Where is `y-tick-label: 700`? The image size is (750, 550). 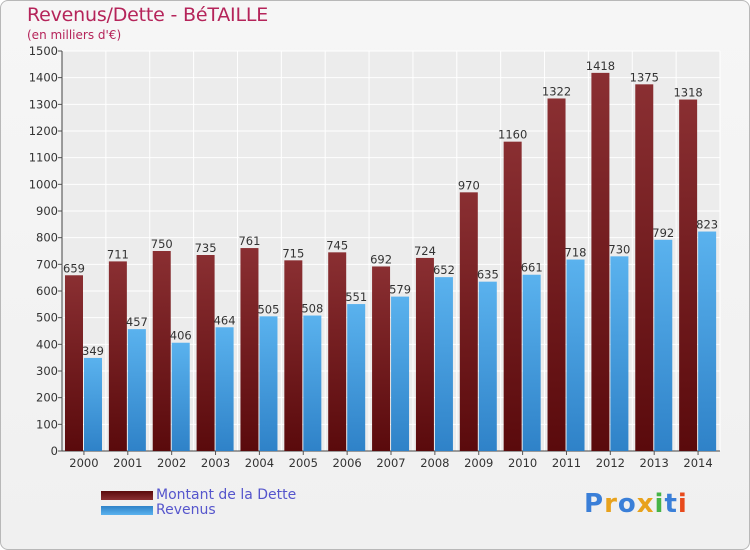 y-tick-label: 700 is located at coordinates (47, 264).